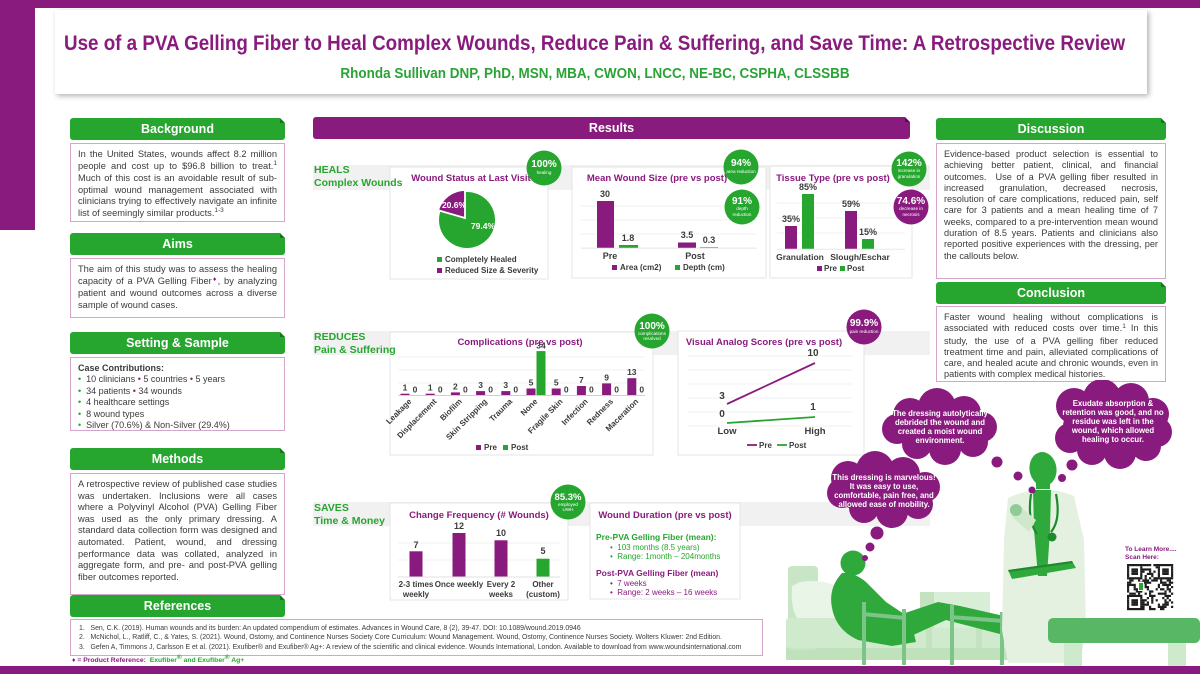  What do you see at coordinates (543, 594) in the screenshot?
I see `svg-text: (custom)` at bounding box center [543, 594].